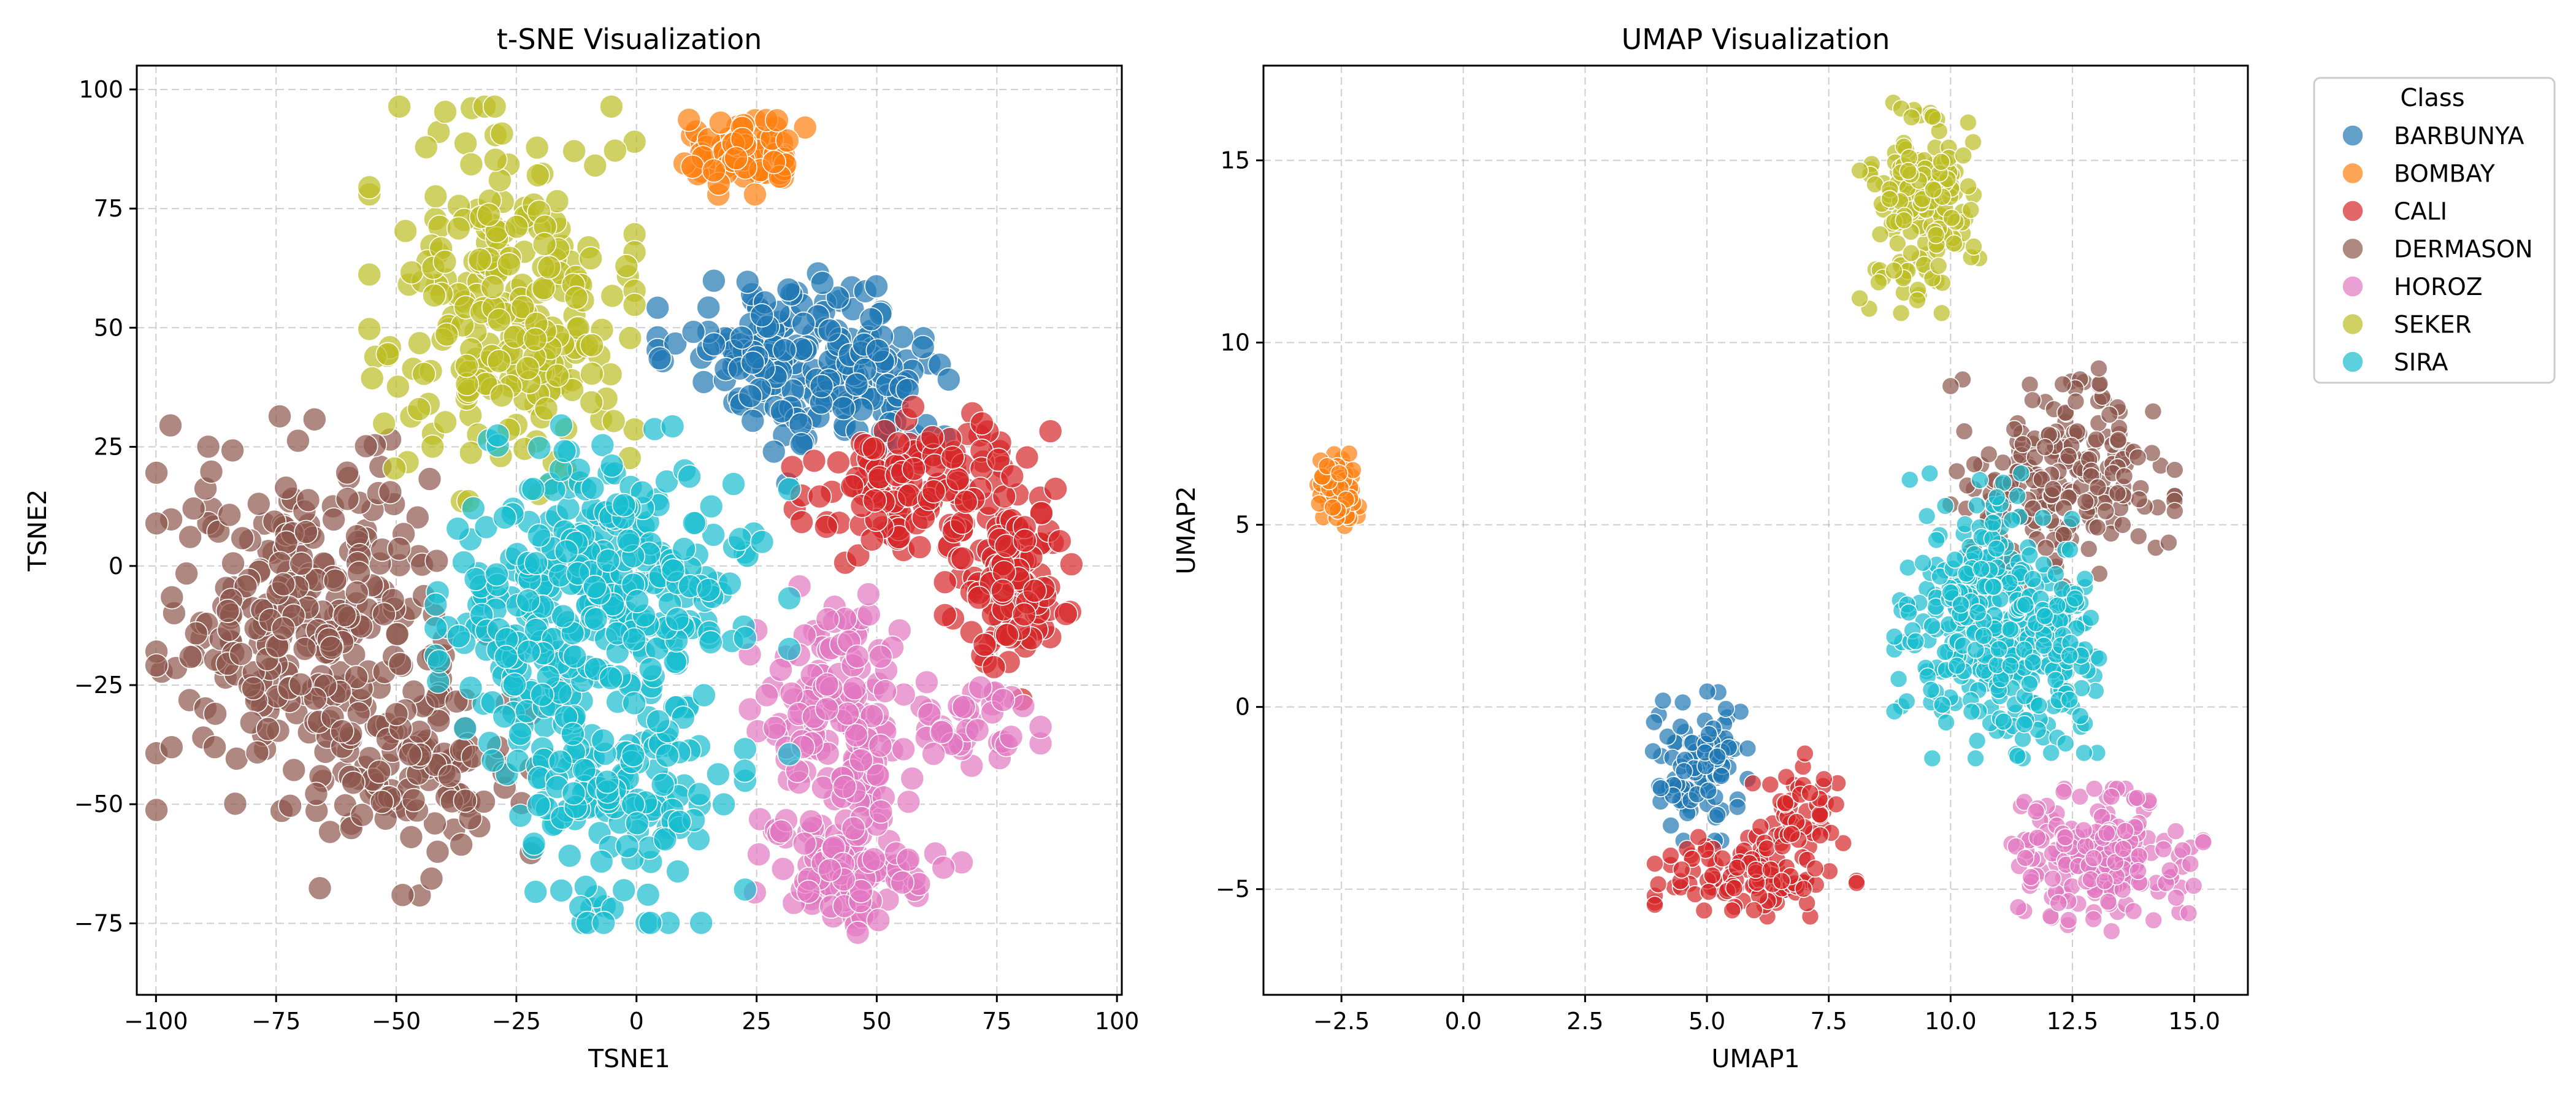  I want to click on tsne-x-tick-label: 25, so click(756, 1021).